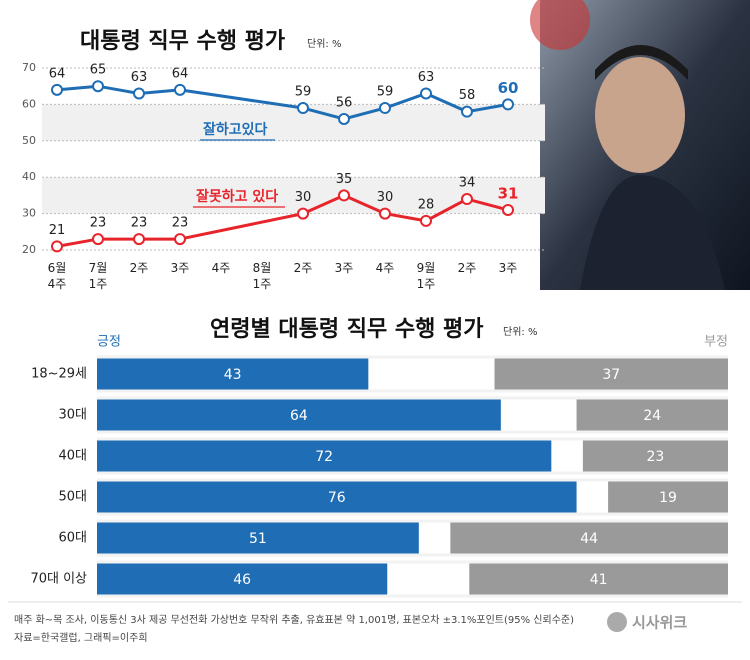 Image resolution: width=750 pixels, height=660 pixels. Describe the element at coordinates (109, 342) in the screenshot. I see `legend-label: 긍정` at that location.